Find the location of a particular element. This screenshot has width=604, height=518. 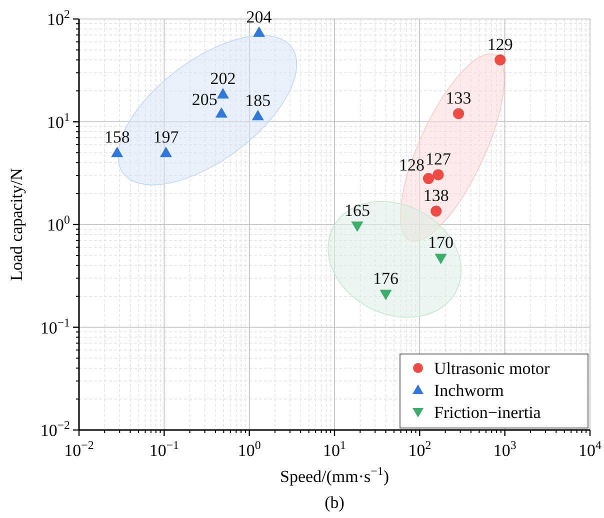

y-tick-label: 10$^{2}$ is located at coordinates (58, 18).